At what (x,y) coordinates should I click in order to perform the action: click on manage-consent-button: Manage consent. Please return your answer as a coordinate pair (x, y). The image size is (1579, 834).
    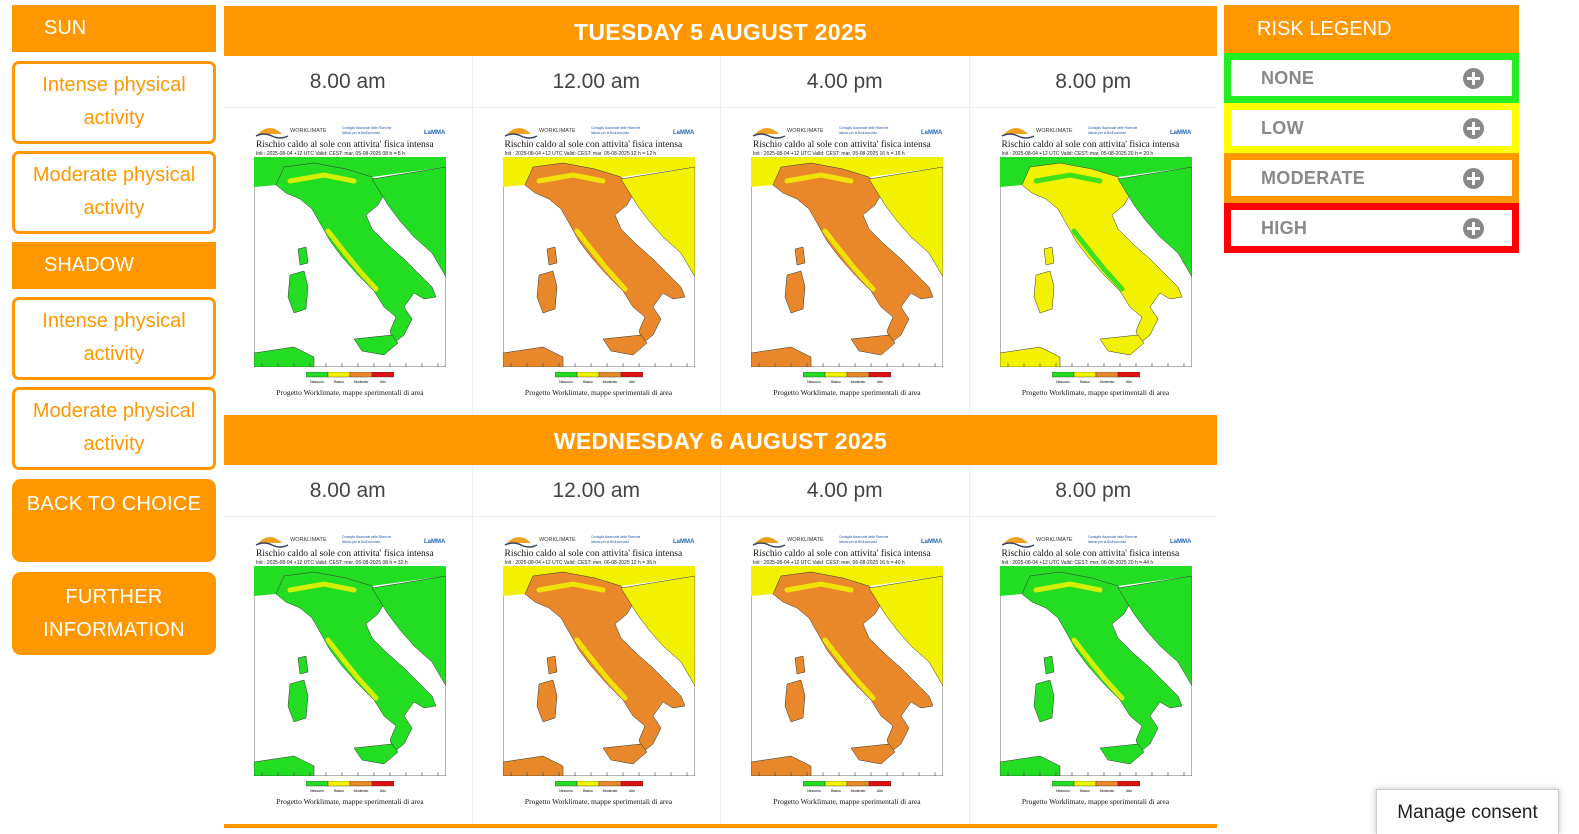
    Looking at the image, I should click on (1467, 811).